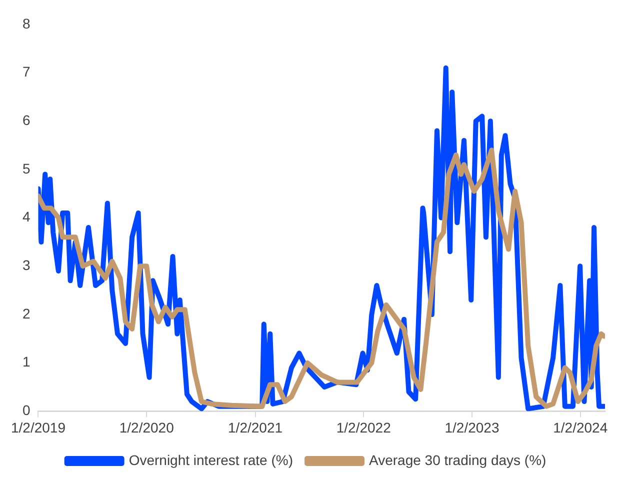  What do you see at coordinates (26, 120) in the screenshot?
I see `y-tick-label: 6` at bounding box center [26, 120].